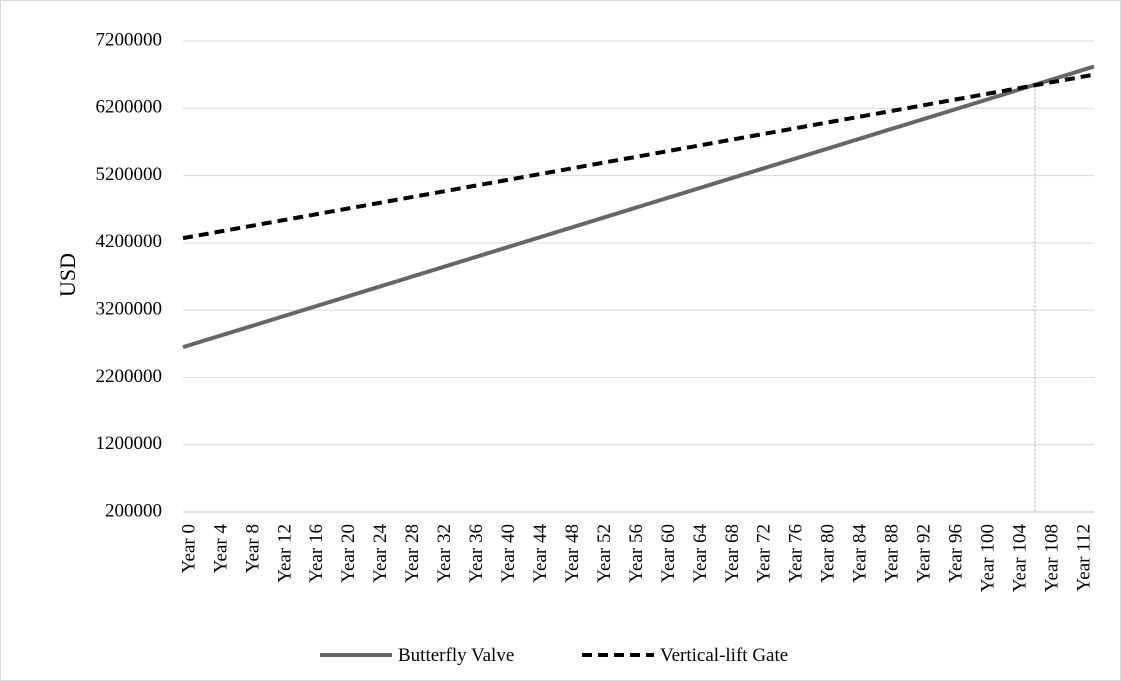 The width and height of the screenshot is (1121, 681). I want to click on x-tick-label: Year 40, so click(508, 553).